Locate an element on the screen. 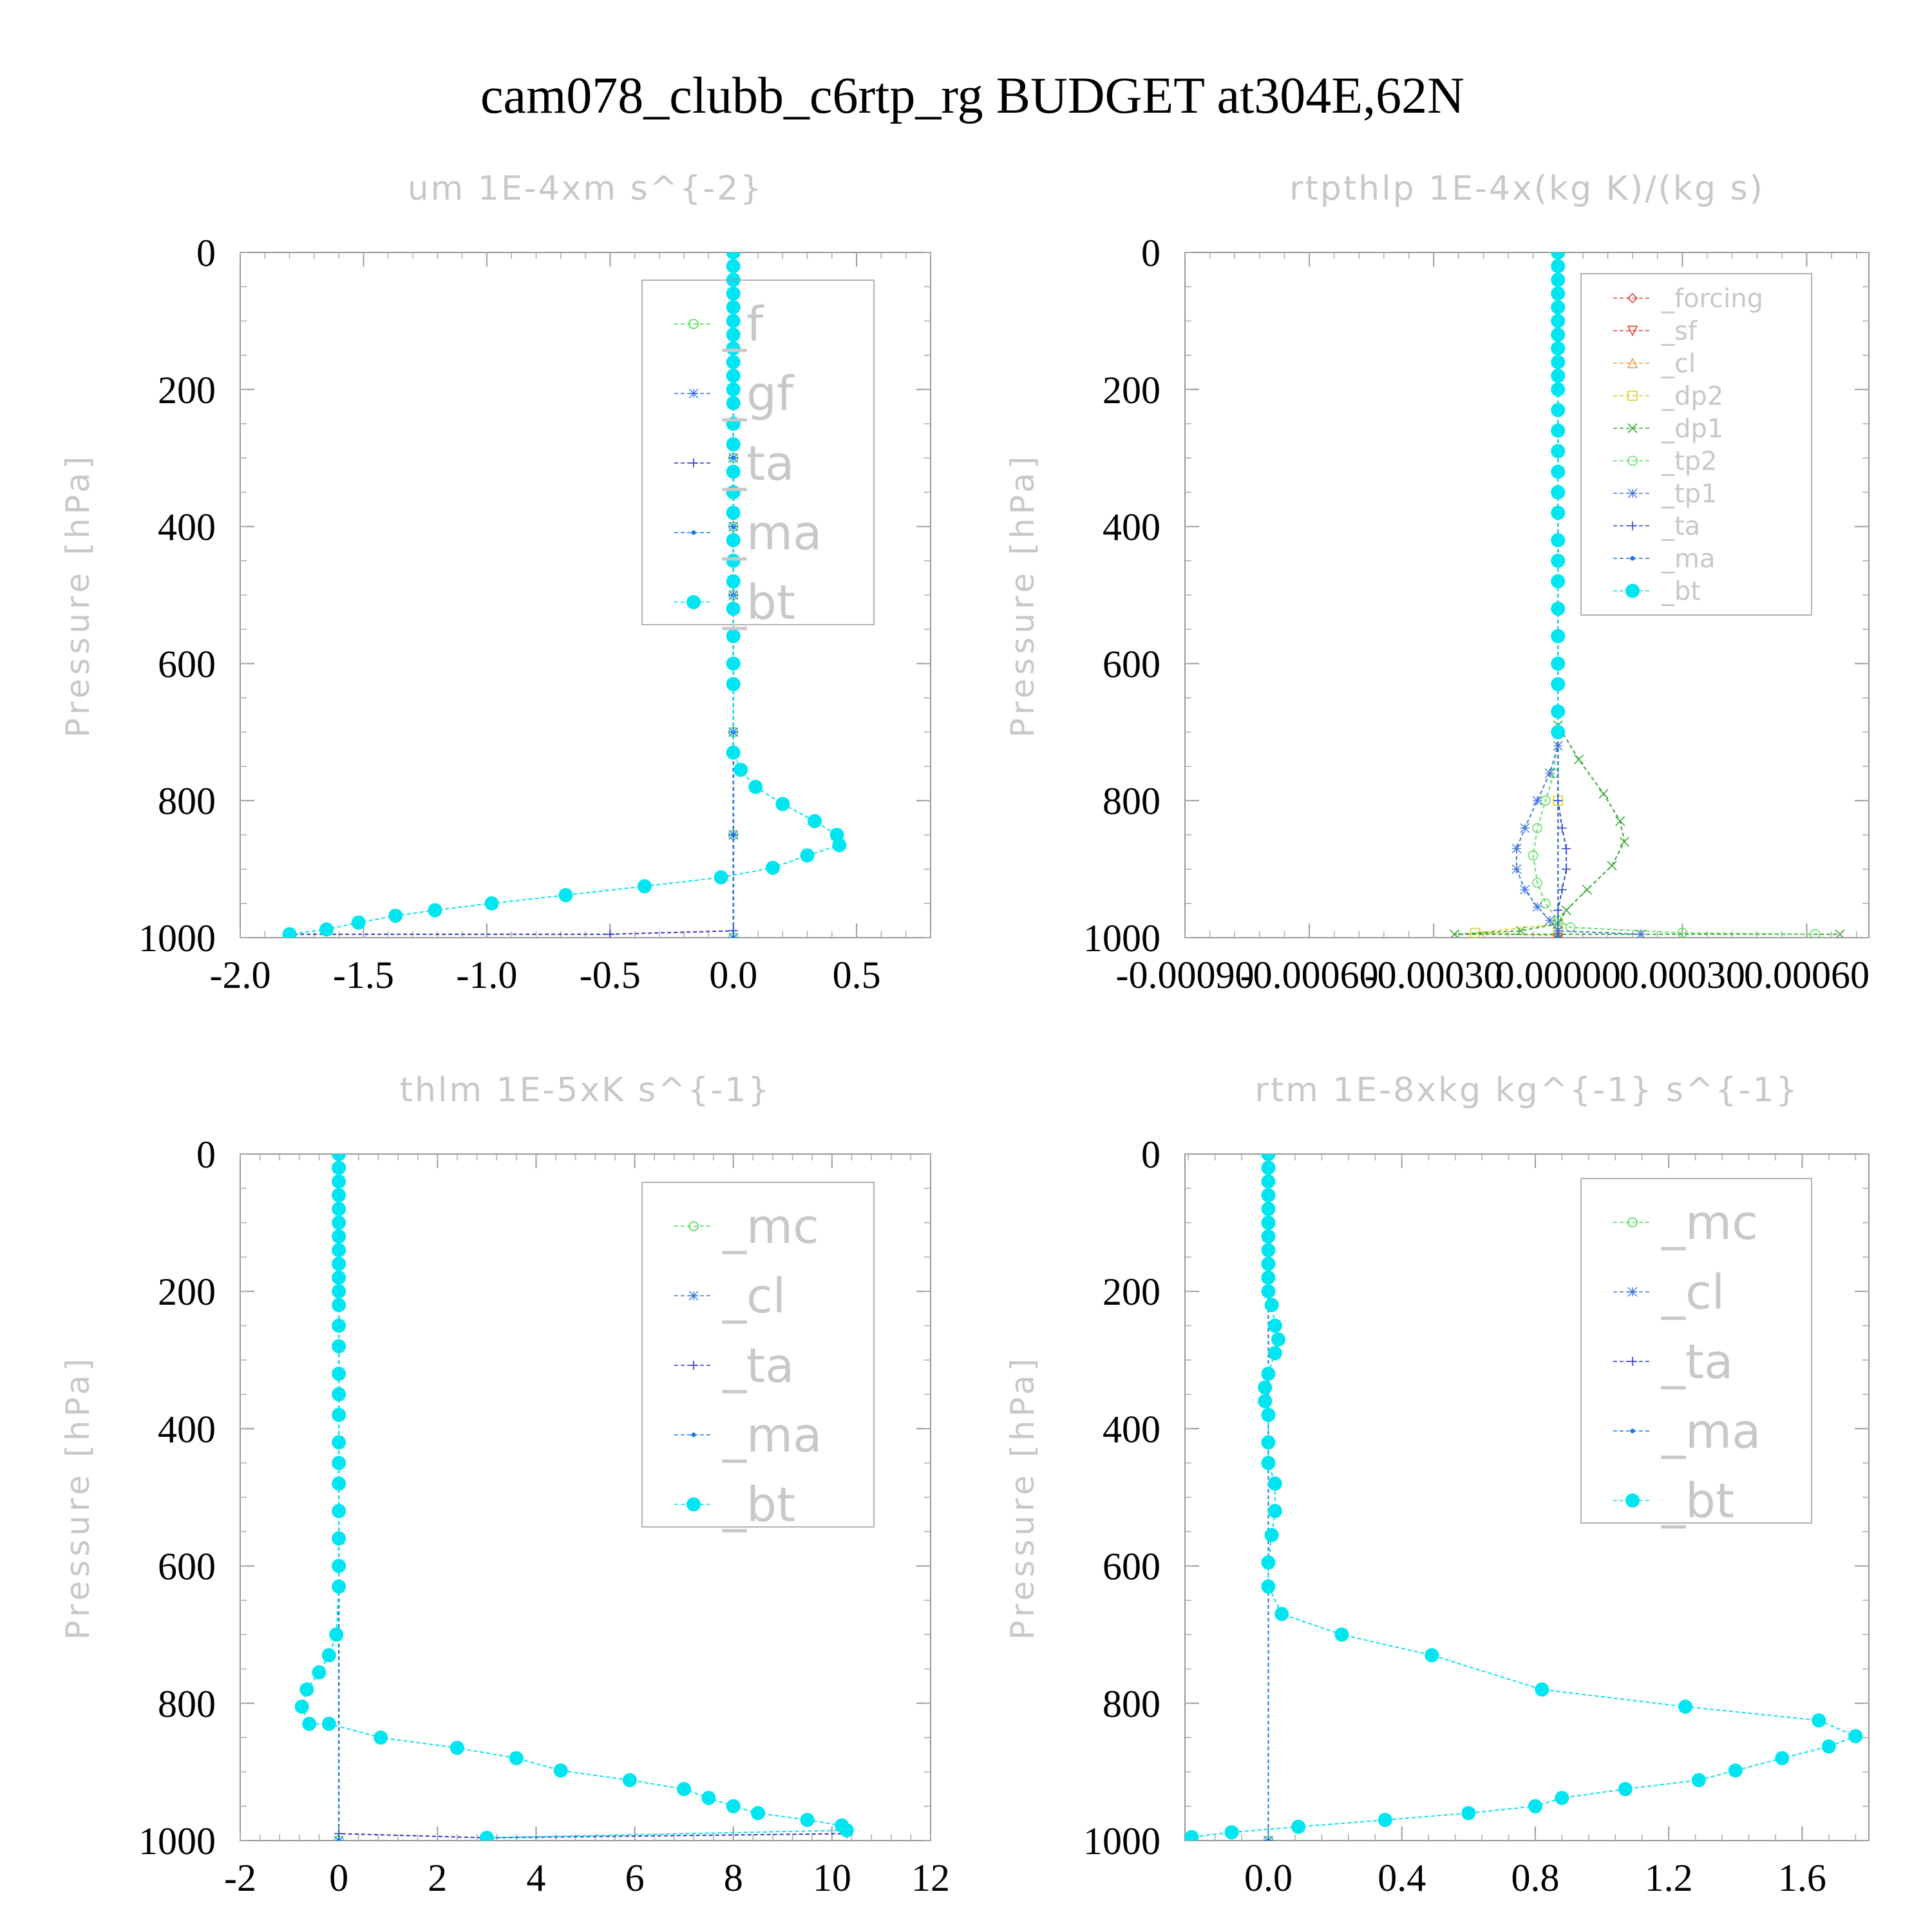  legend: _f _gf _ta _ma _bt is located at coordinates (758, 454).